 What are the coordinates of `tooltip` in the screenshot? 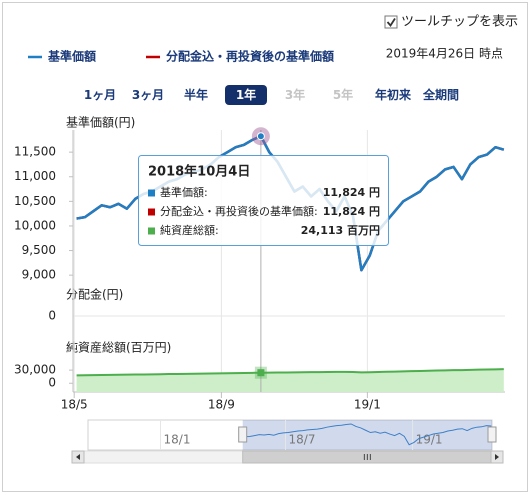 It's located at (263, 200).